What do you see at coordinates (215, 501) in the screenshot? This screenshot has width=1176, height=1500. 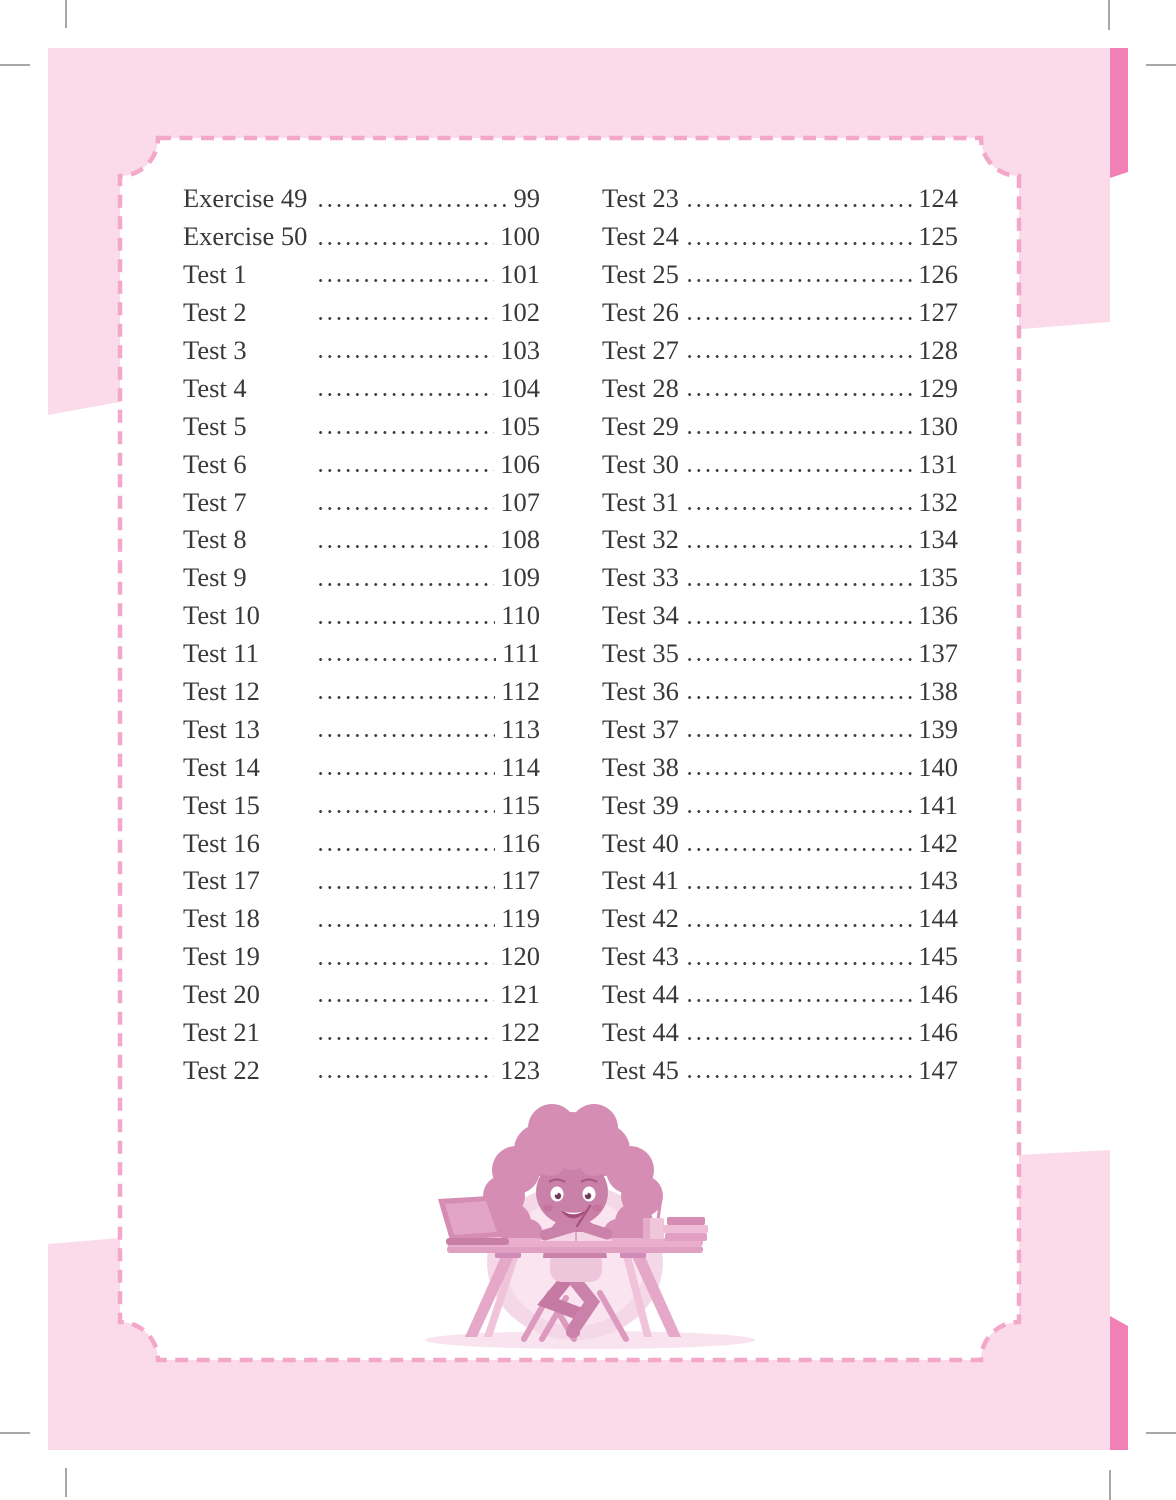 I see `toc-entry-label: Test 7` at bounding box center [215, 501].